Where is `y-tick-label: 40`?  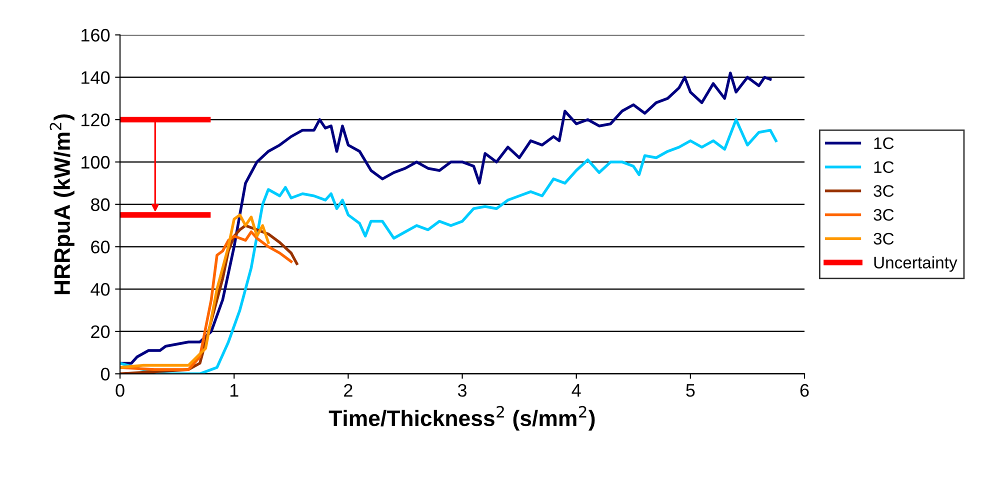
y-tick-label: 40 is located at coordinates (100, 289).